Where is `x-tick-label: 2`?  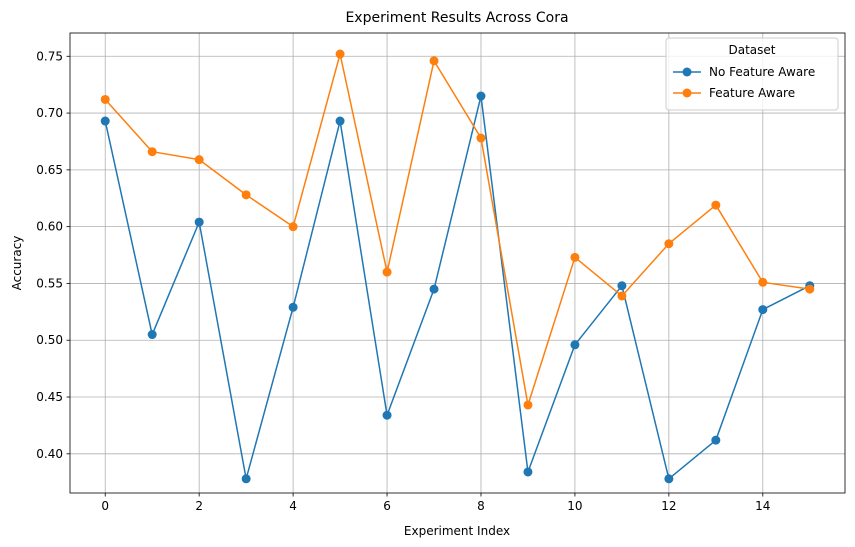 x-tick-label: 2 is located at coordinates (199, 506).